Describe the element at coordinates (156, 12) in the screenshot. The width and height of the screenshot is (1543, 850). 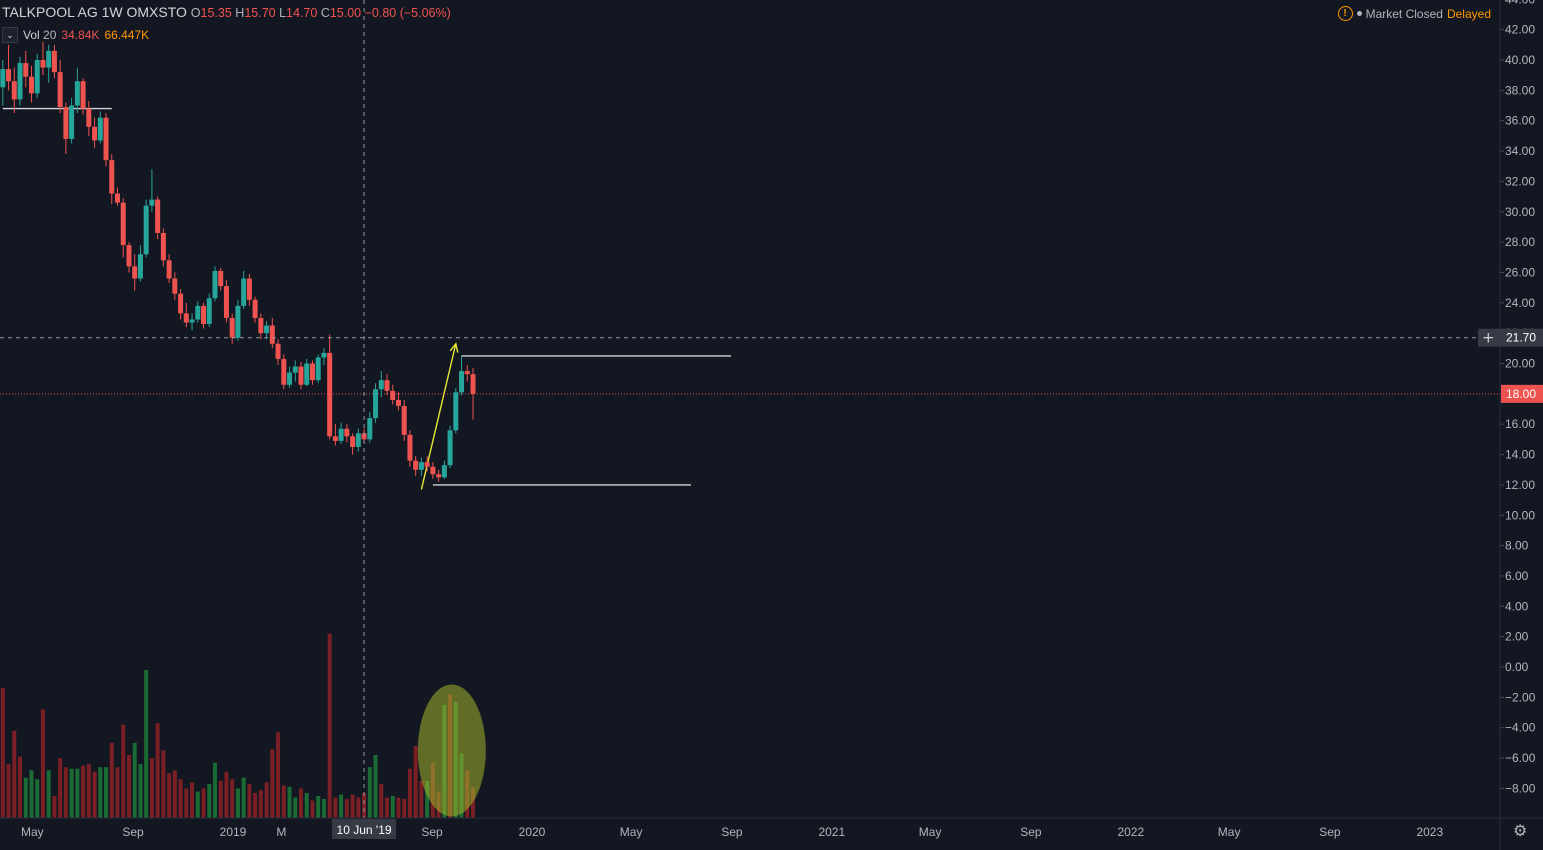
I see `exchange-label: OMXSTO` at that location.